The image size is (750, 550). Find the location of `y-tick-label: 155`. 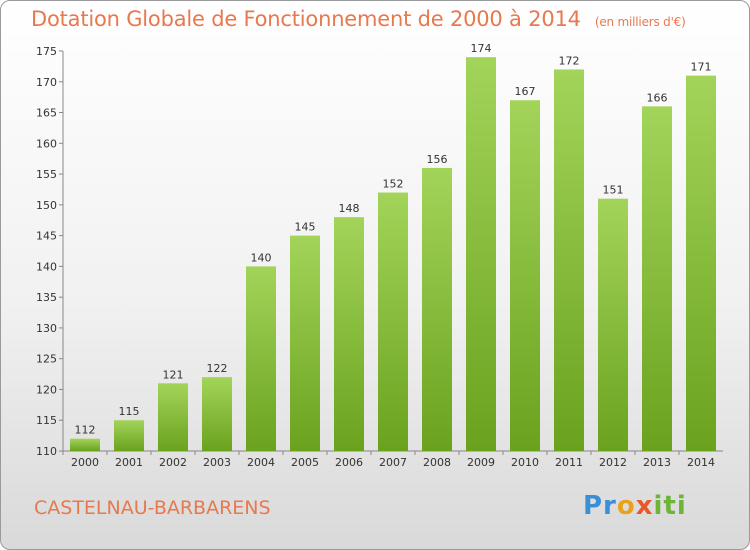

y-tick-label: 155 is located at coordinates (46, 174).